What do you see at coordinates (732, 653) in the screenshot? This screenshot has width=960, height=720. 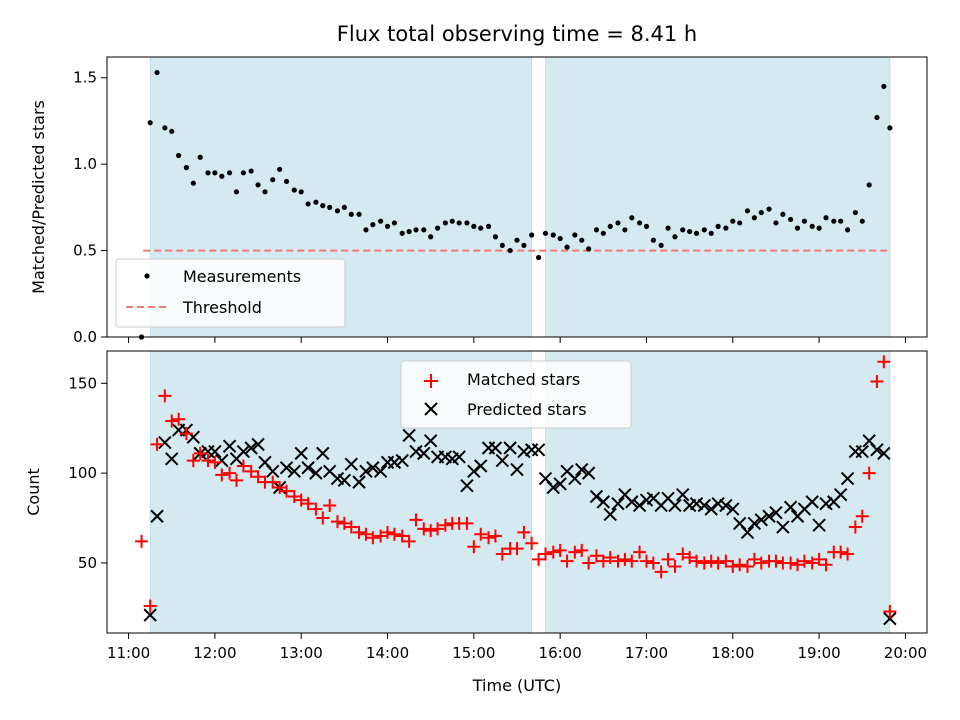 I see `x-tick-label: 18:00` at bounding box center [732, 653].